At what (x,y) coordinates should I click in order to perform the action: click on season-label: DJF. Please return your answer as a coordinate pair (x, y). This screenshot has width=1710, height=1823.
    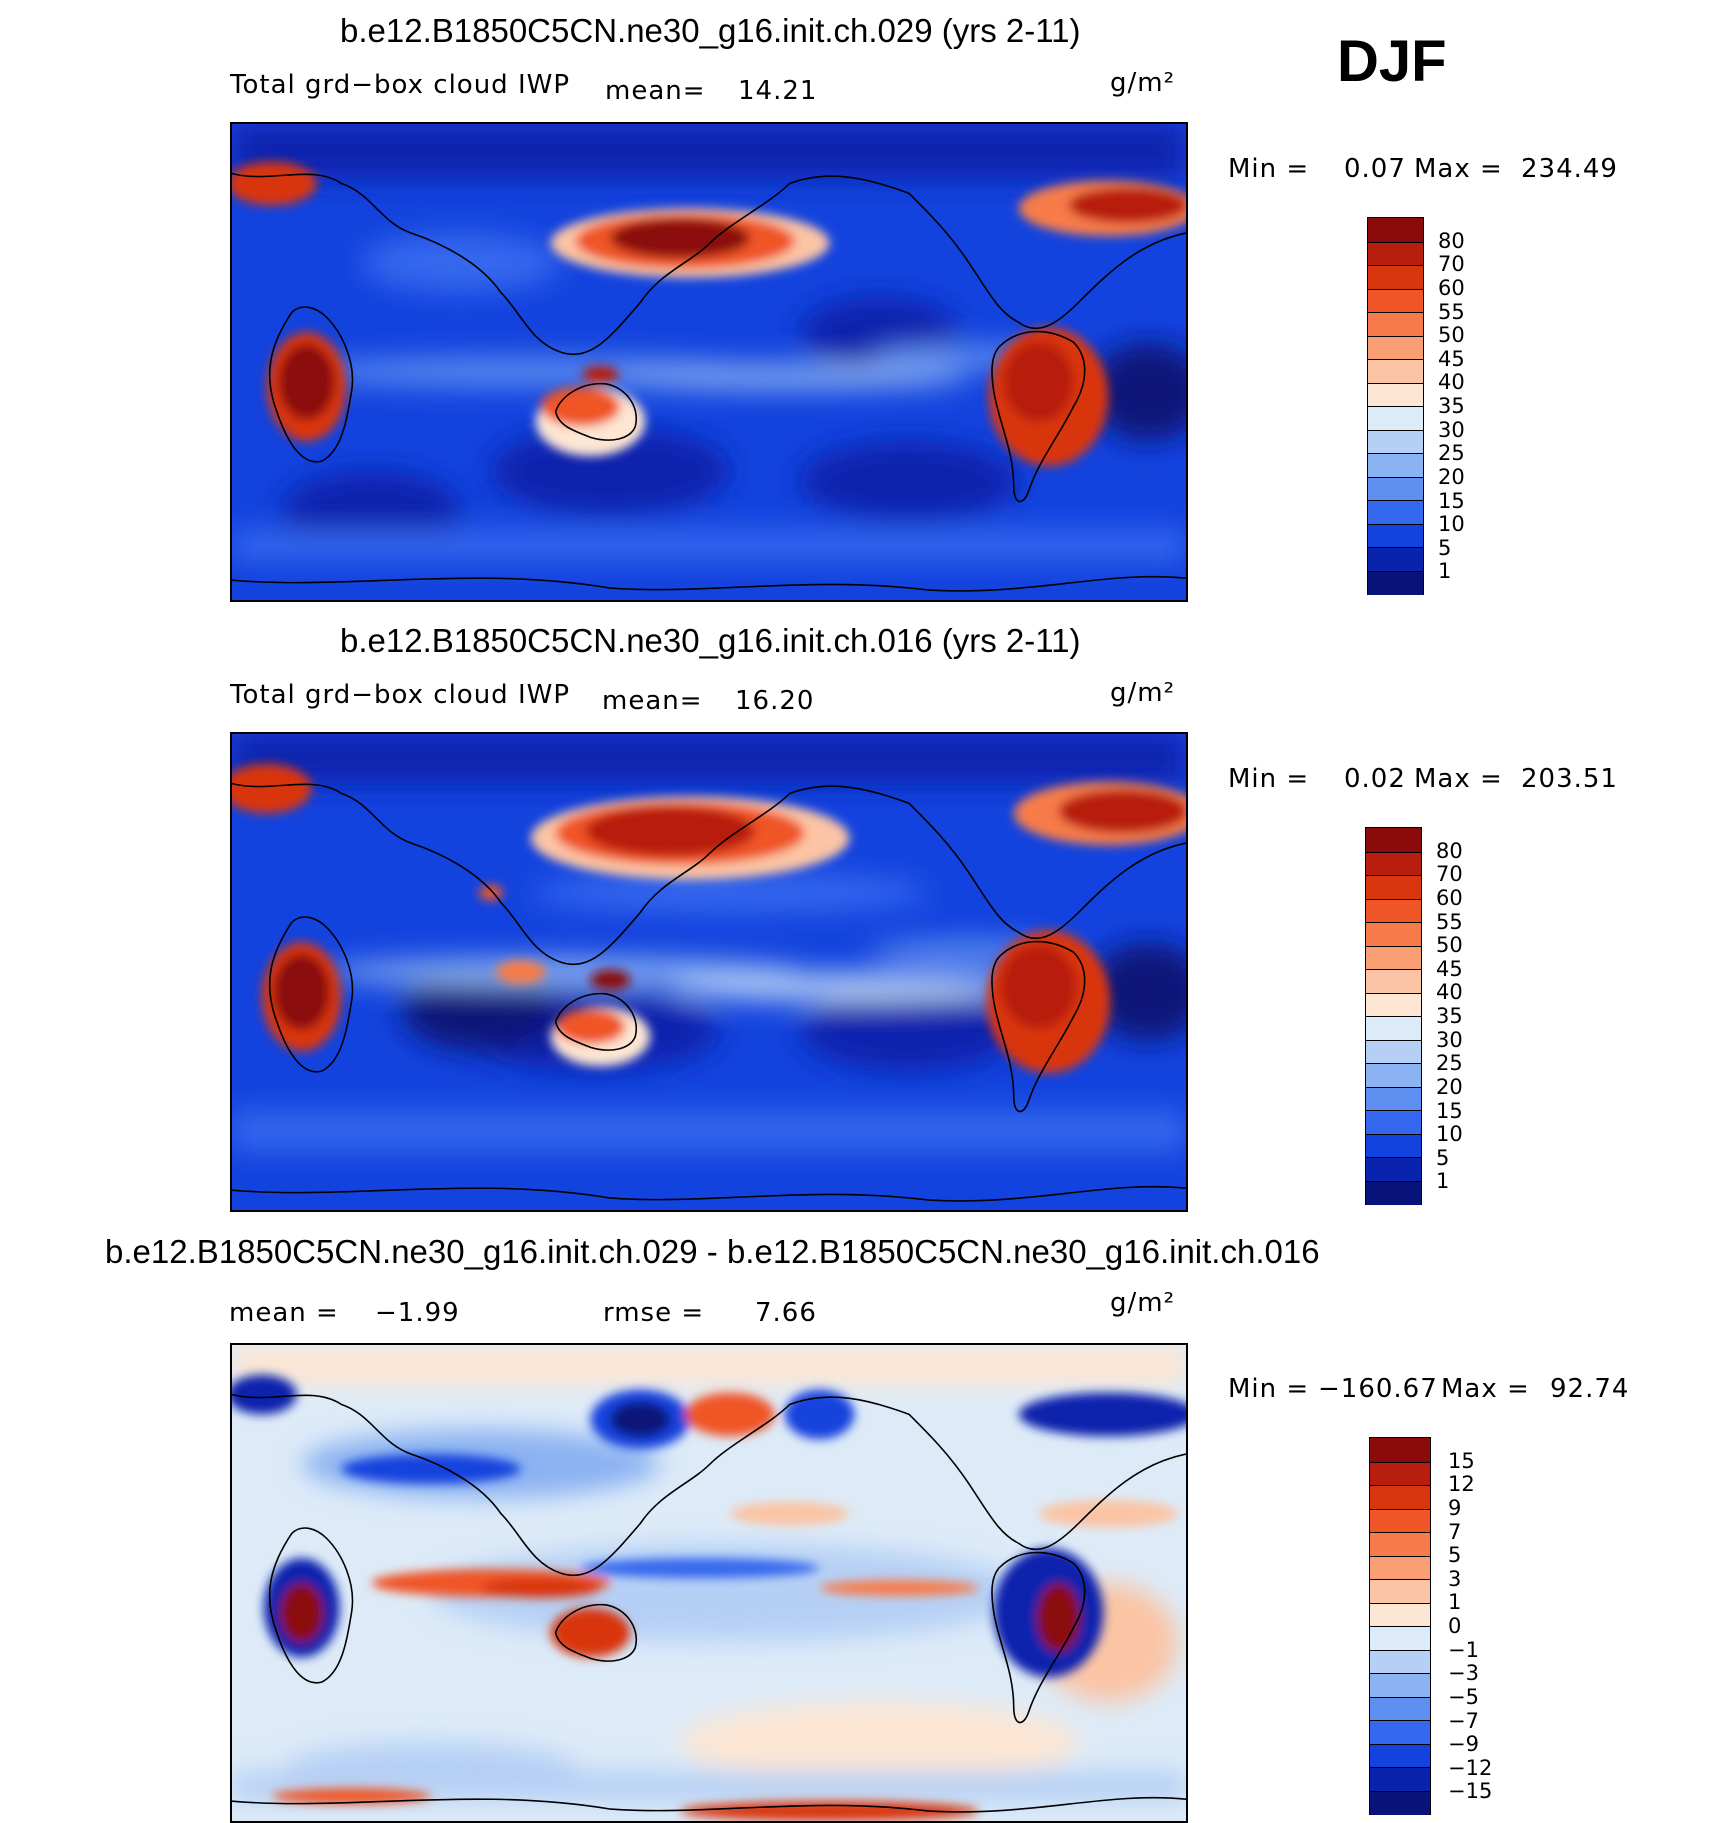
    Looking at the image, I should click on (1392, 61).